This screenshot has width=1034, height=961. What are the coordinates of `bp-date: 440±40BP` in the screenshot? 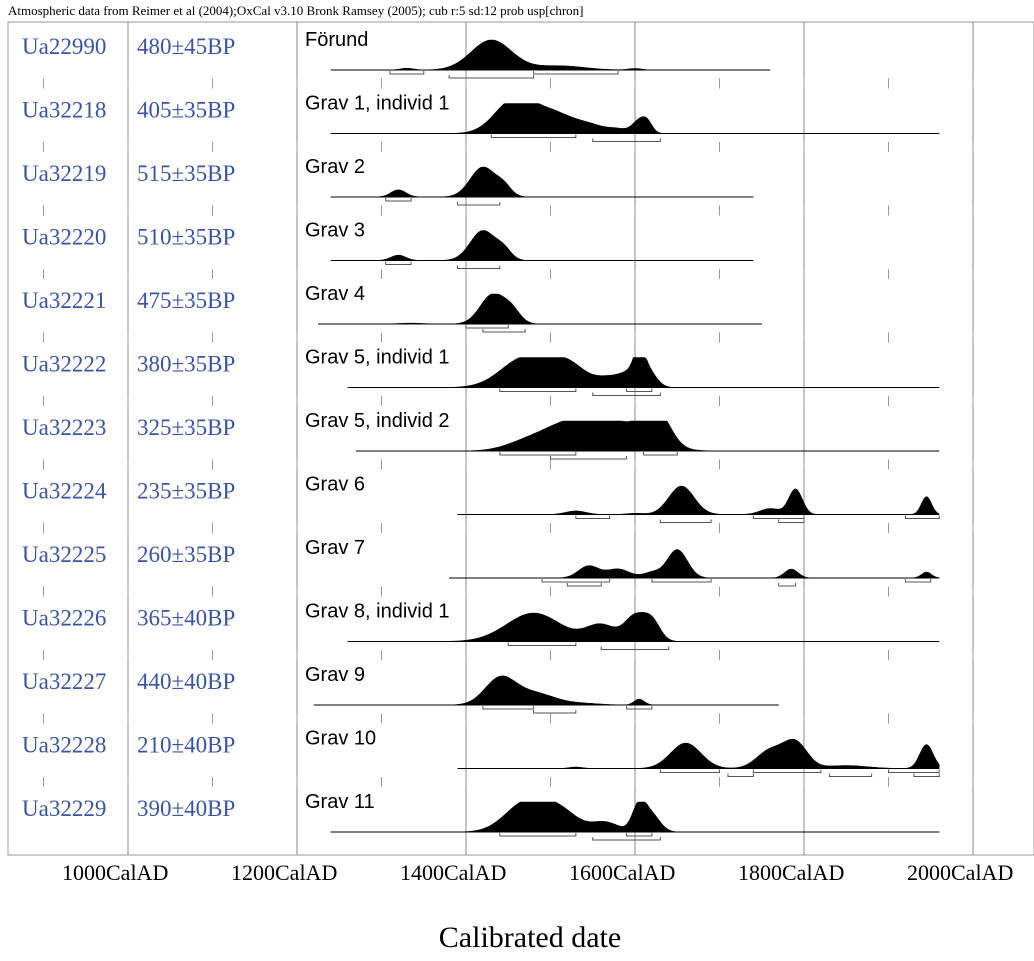 It's located at (186, 681).